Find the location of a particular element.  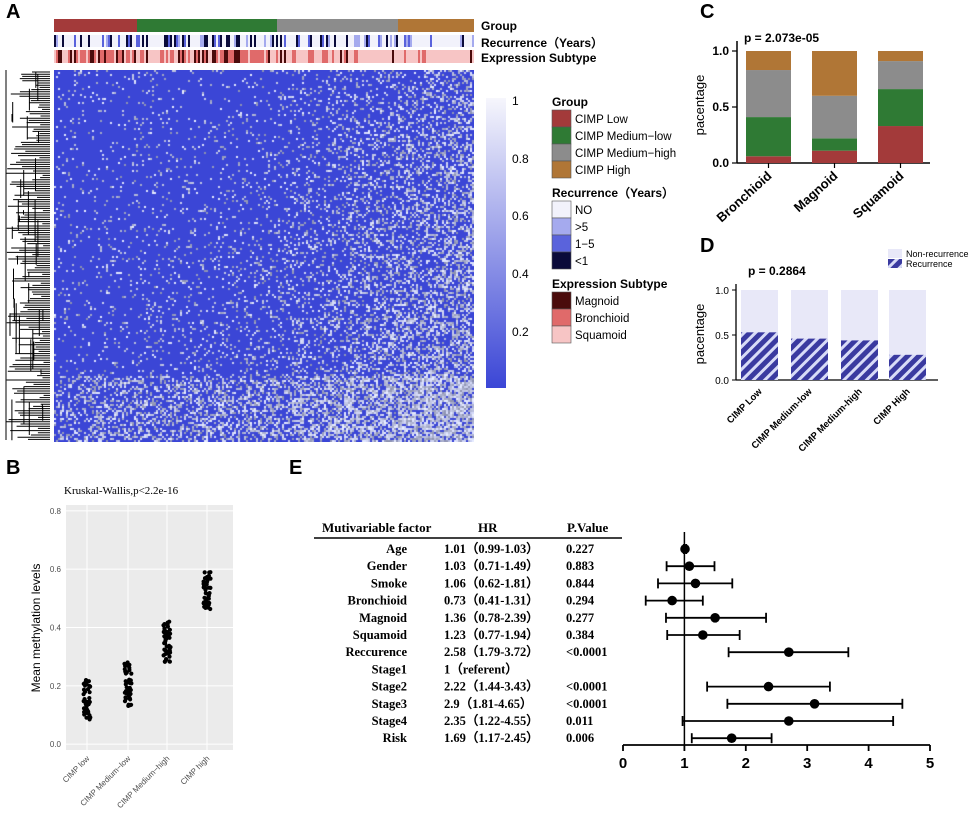

forest-xtick-label: 4 is located at coordinates (868, 763).